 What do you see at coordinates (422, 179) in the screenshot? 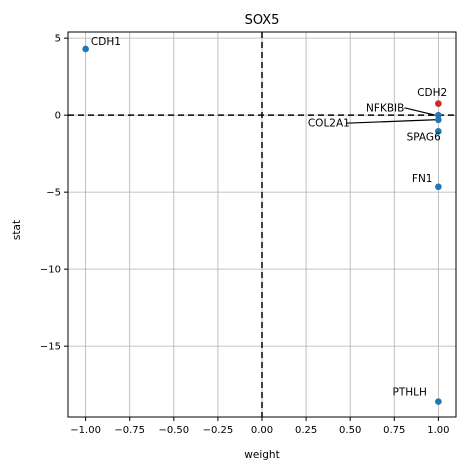
I see `label-fn1: FN1` at bounding box center [422, 179].